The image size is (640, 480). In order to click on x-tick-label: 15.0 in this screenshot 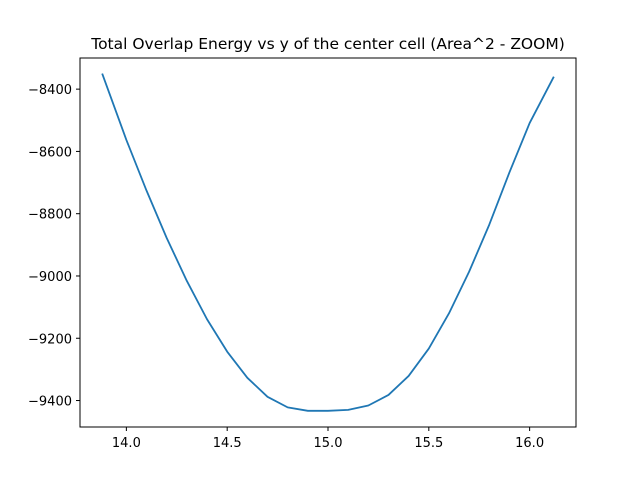, I will do `click(328, 443)`.